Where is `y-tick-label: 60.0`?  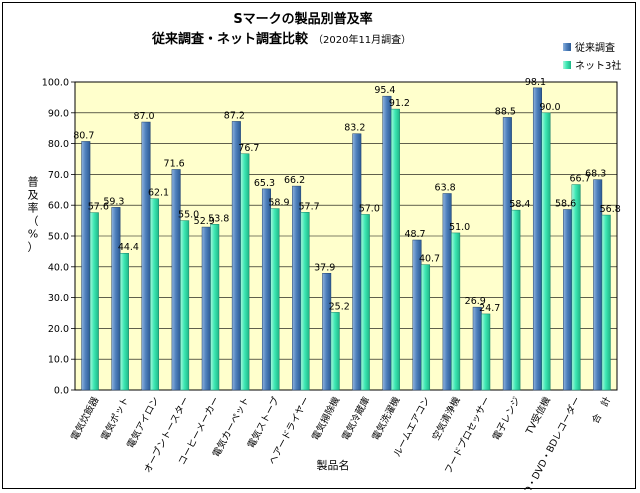
y-tick-label: 60.0 is located at coordinates (58, 206).